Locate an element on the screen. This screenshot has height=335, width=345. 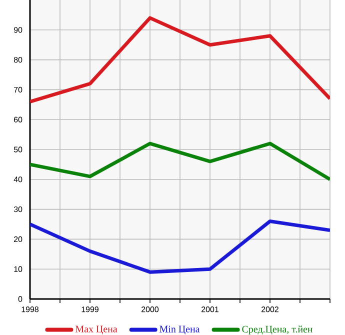
legend-label: Min Цена is located at coordinates (180, 330).